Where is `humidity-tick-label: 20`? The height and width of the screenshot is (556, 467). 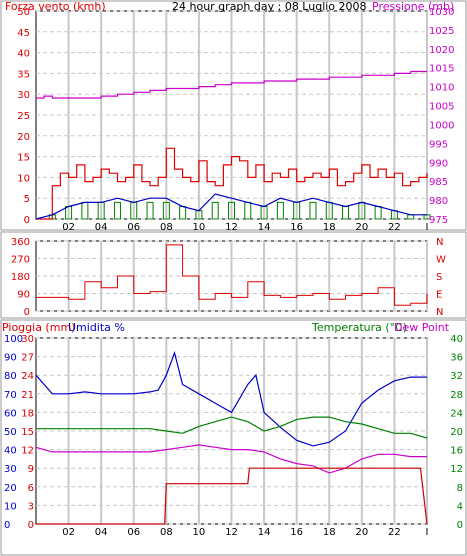 humidity-tick-label: 20 is located at coordinates (10, 488).